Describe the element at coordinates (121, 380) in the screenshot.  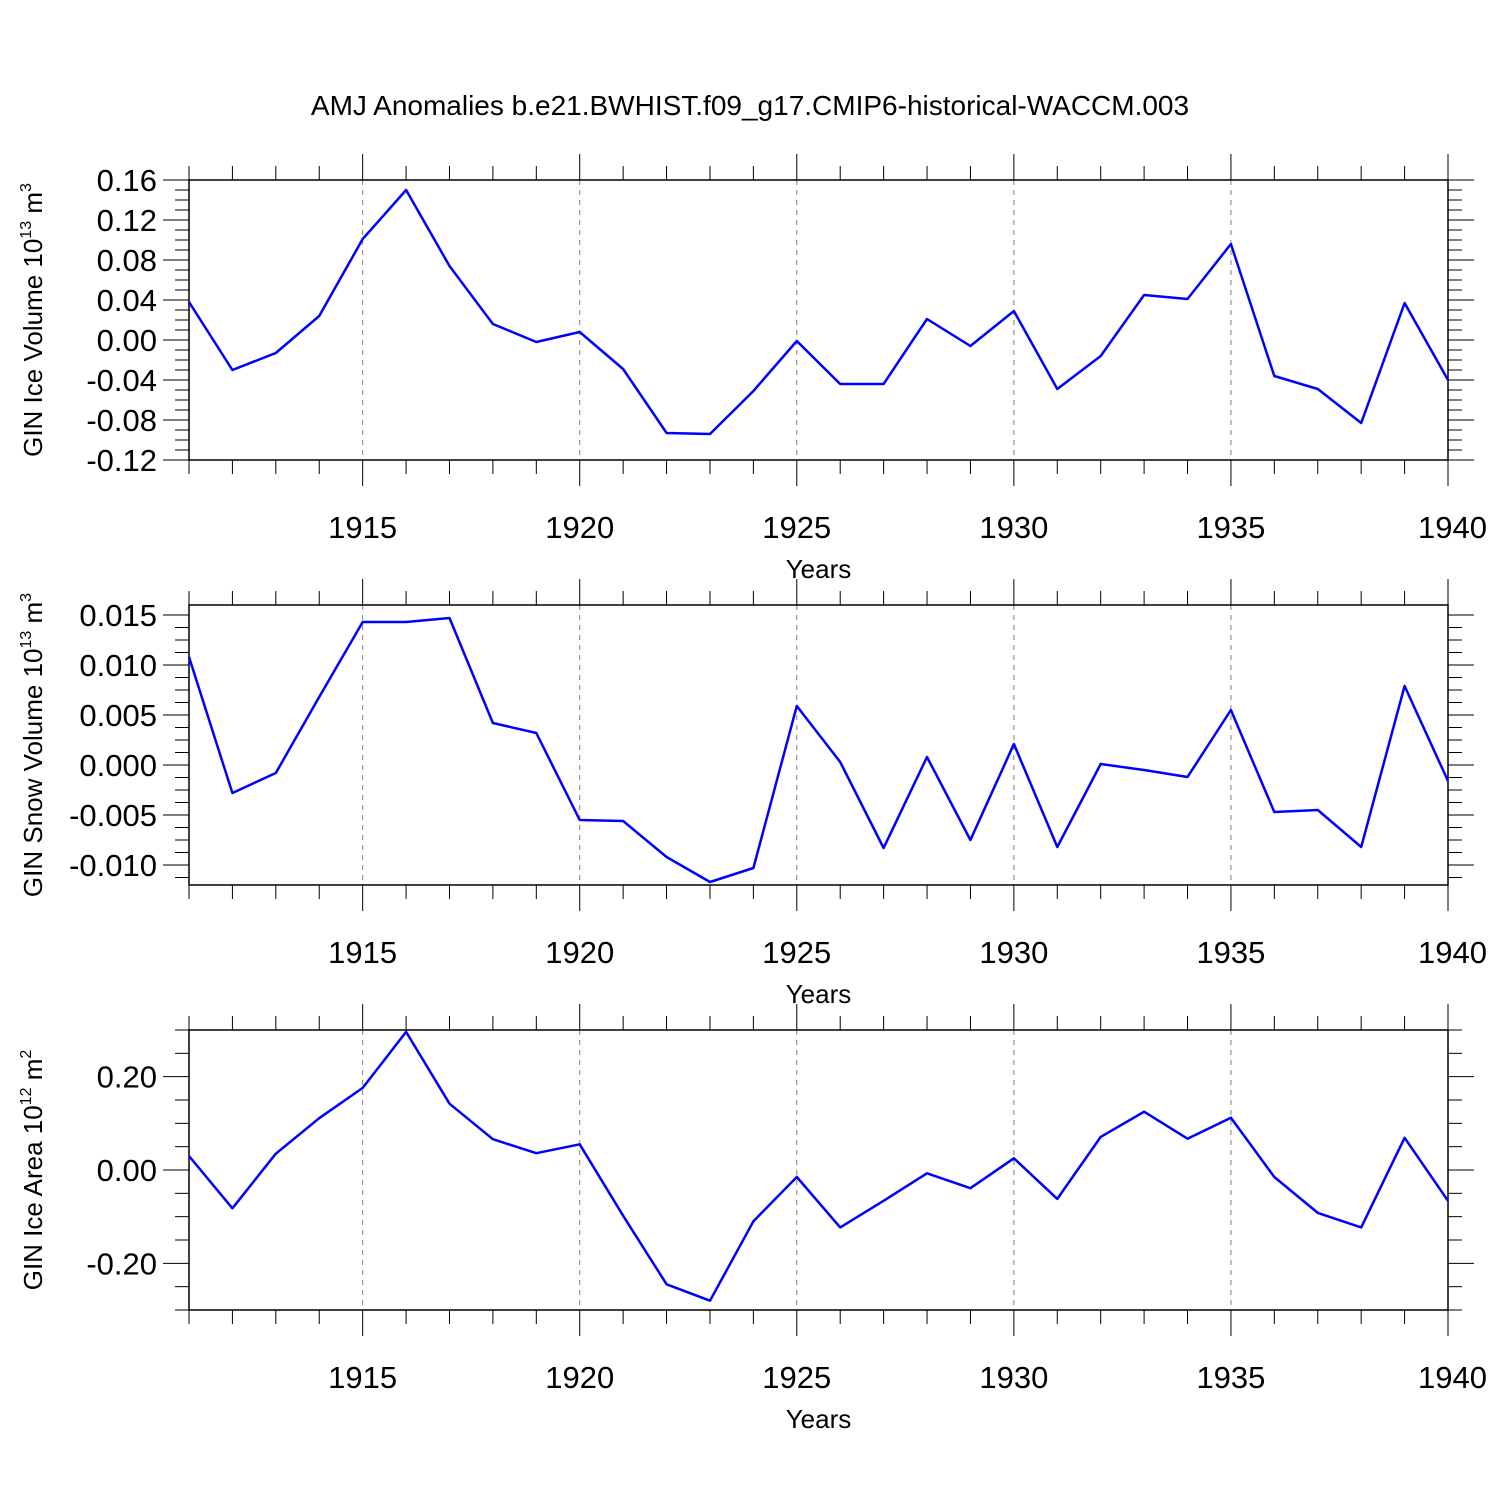
I see `y-tick-label: -0.04` at that location.